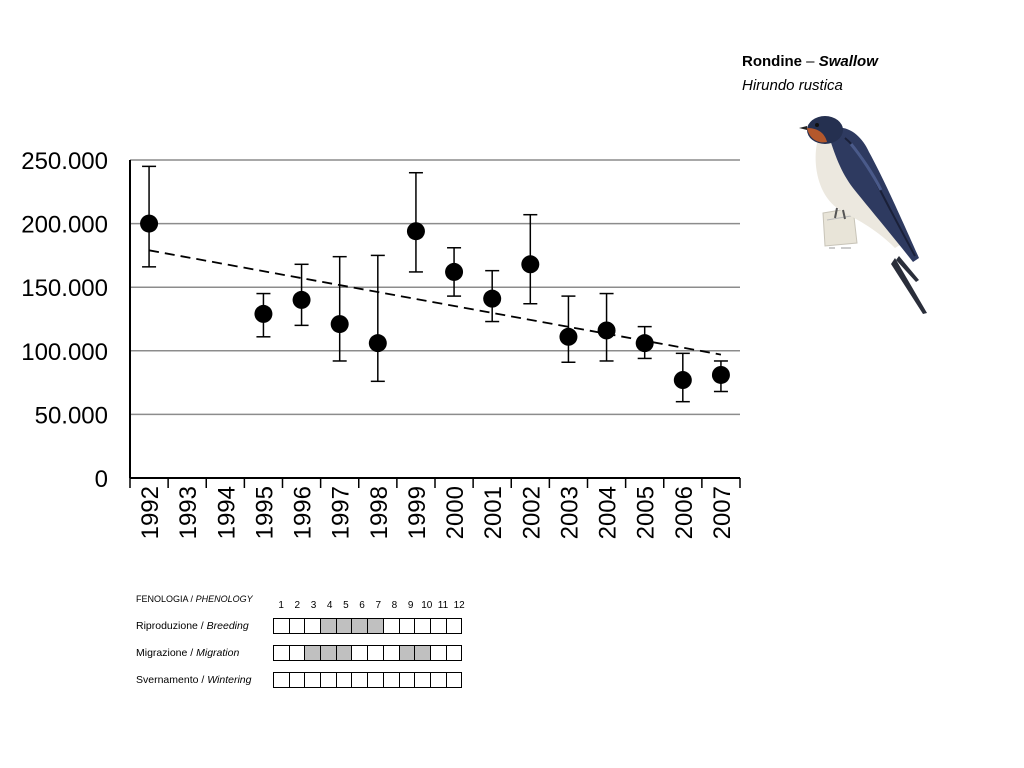 Image resolution: width=1024 pixels, height=768 pixels. Describe the element at coordinates (341, 512) in the screenshot. I see `x-tick-label: 1997` at that location.